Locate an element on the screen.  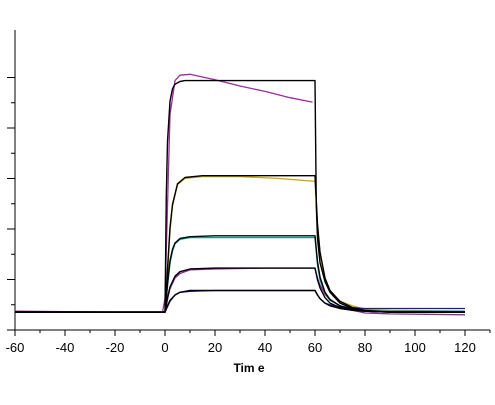
fit-curve-line is located at coordinates (240, 301).